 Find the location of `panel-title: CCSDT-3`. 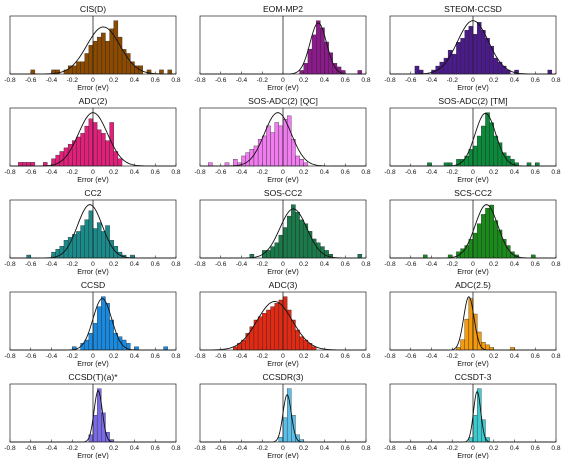

panel-title: CCSDT-3 is located at coordinates (473, 377).